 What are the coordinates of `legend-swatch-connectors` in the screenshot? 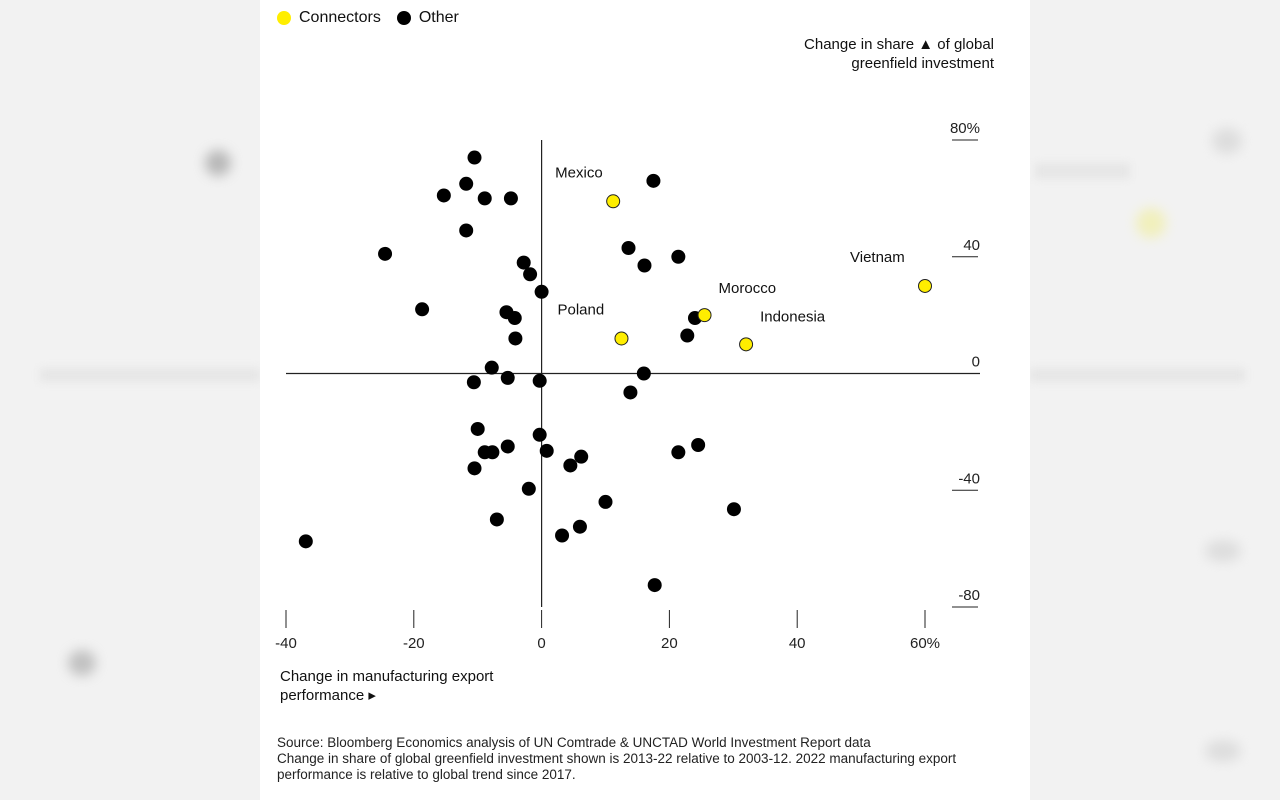 It's located at (284, 18).